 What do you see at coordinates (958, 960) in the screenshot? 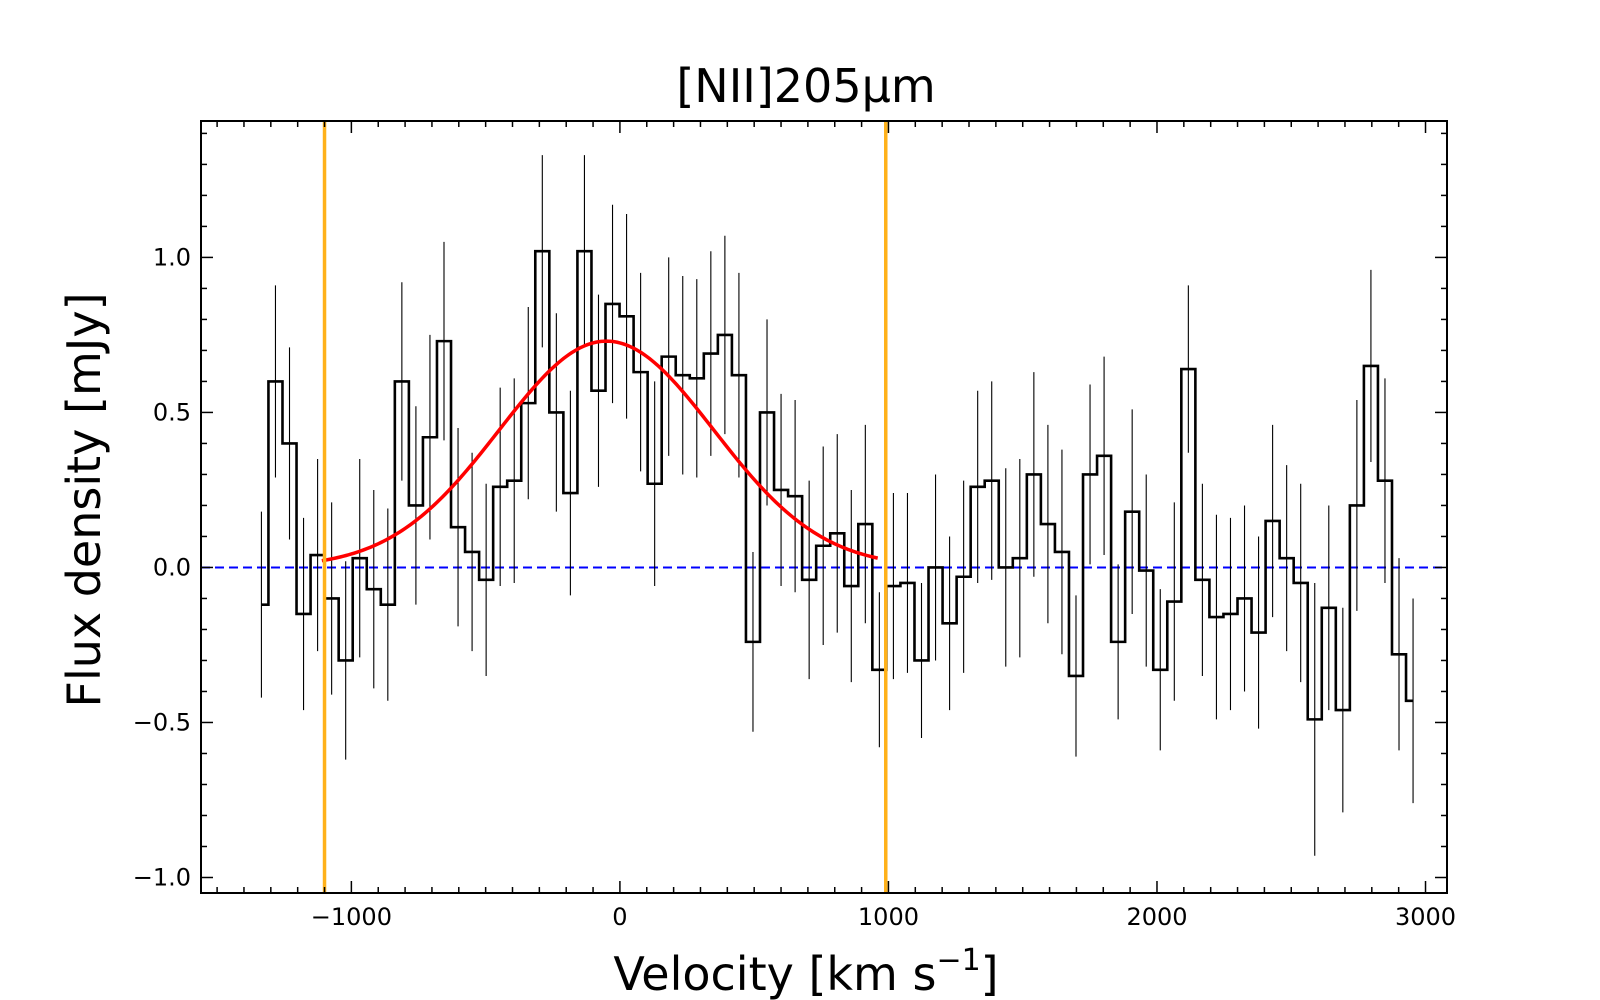
I see `x-axis-title-superscript: −1` at bounding box center [958, 960].